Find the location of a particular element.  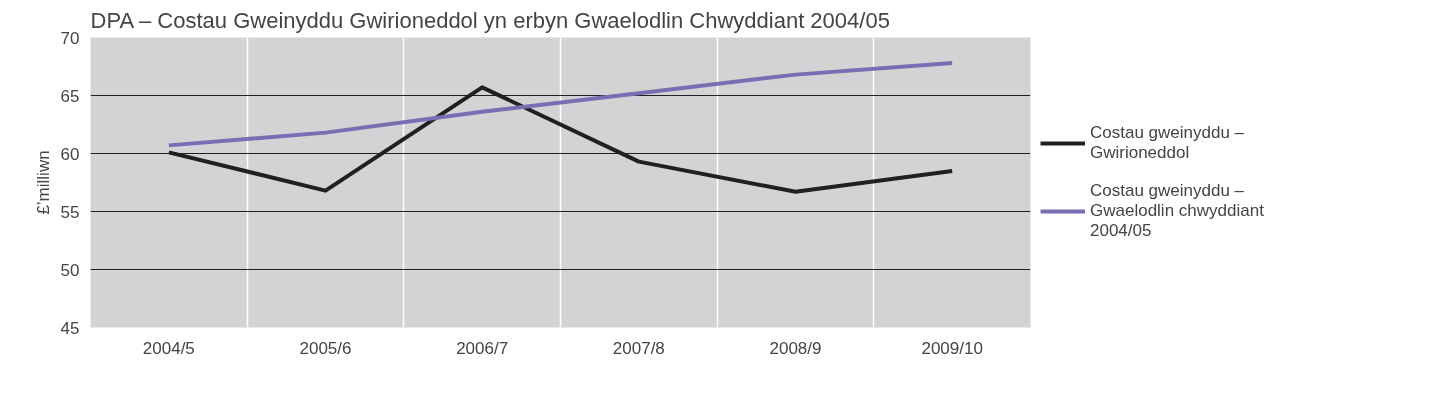

x-tick-label: 2007/8 is located at coordinates (638, 348).